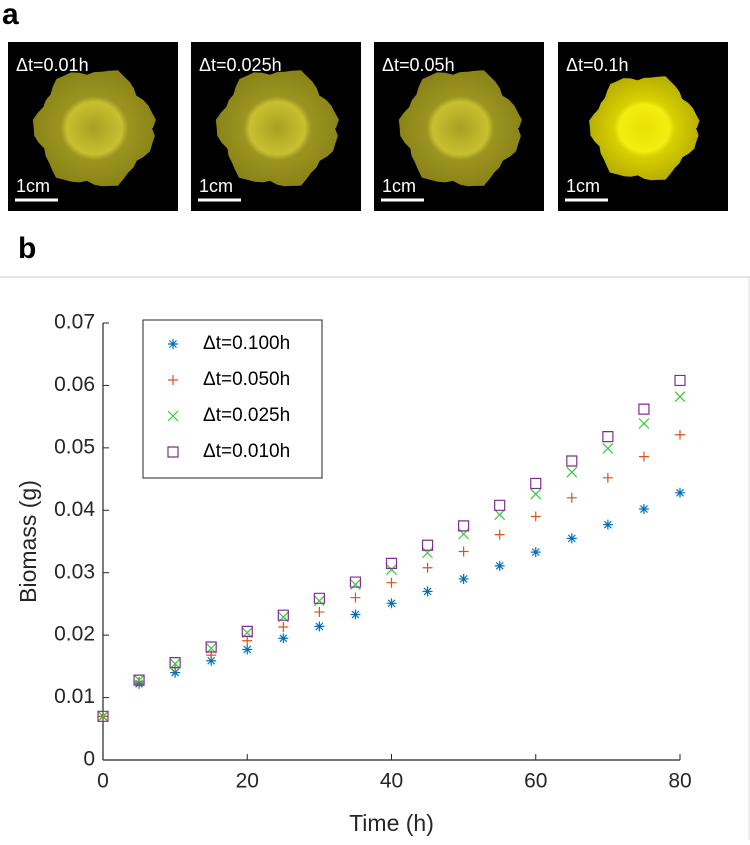 Image resolution: width=750 pixels, height=845 pixels. Describe the element at coordinates (535, 781) in the screenshot. I see `x-tick-label: 60` at that location.